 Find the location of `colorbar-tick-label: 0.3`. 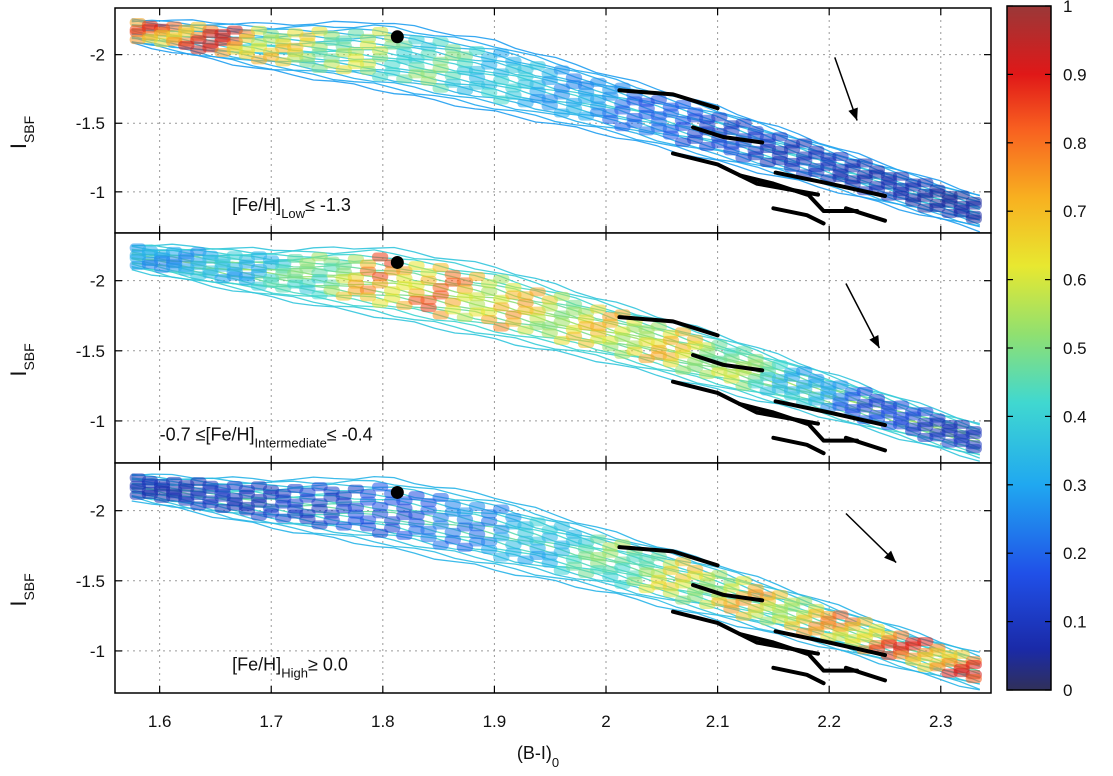

colorbar-tick-label: 0.3 is located at coordinates (1075, 485).